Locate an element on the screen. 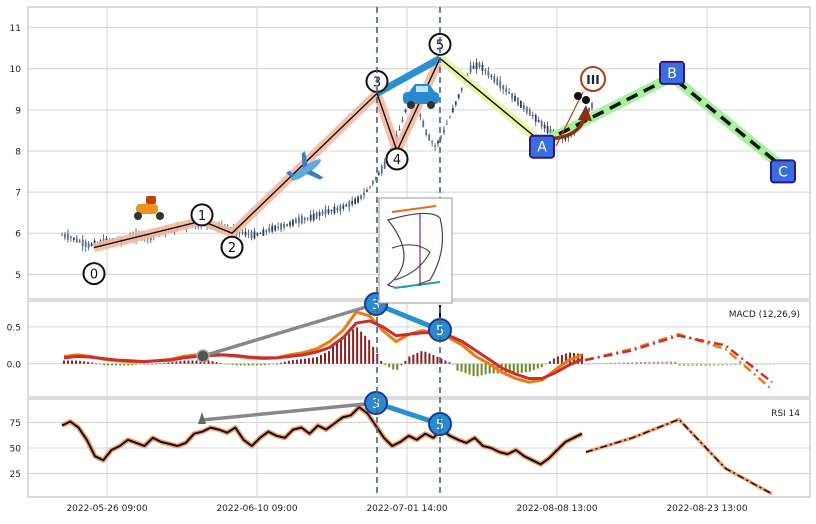  wave-label: B is located at coordinates (672, 74).